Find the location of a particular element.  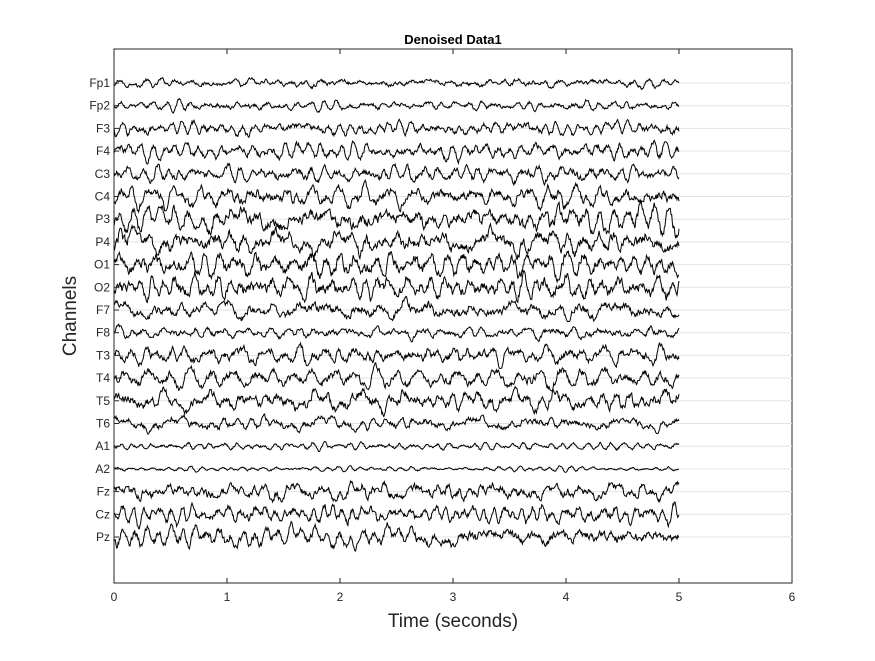

trace-pz is located at coordinates (396, 536).